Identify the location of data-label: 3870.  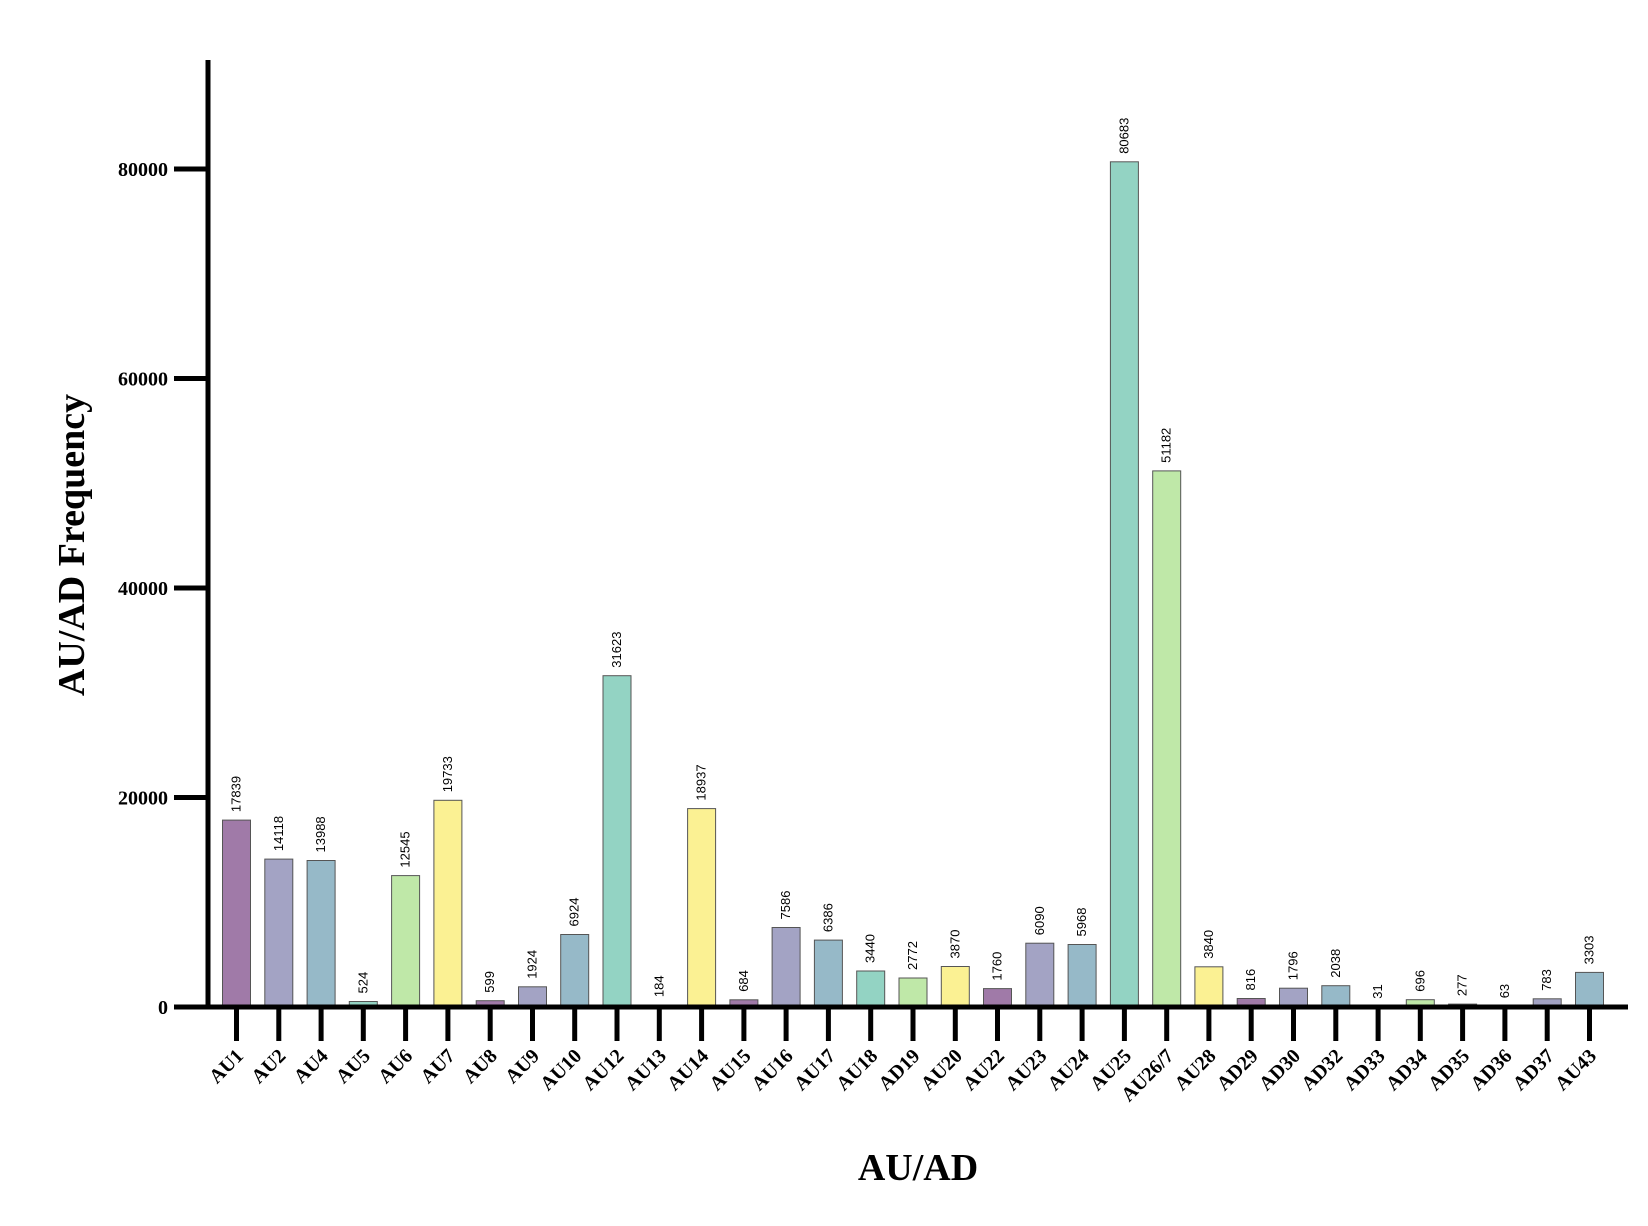
(954, 944).